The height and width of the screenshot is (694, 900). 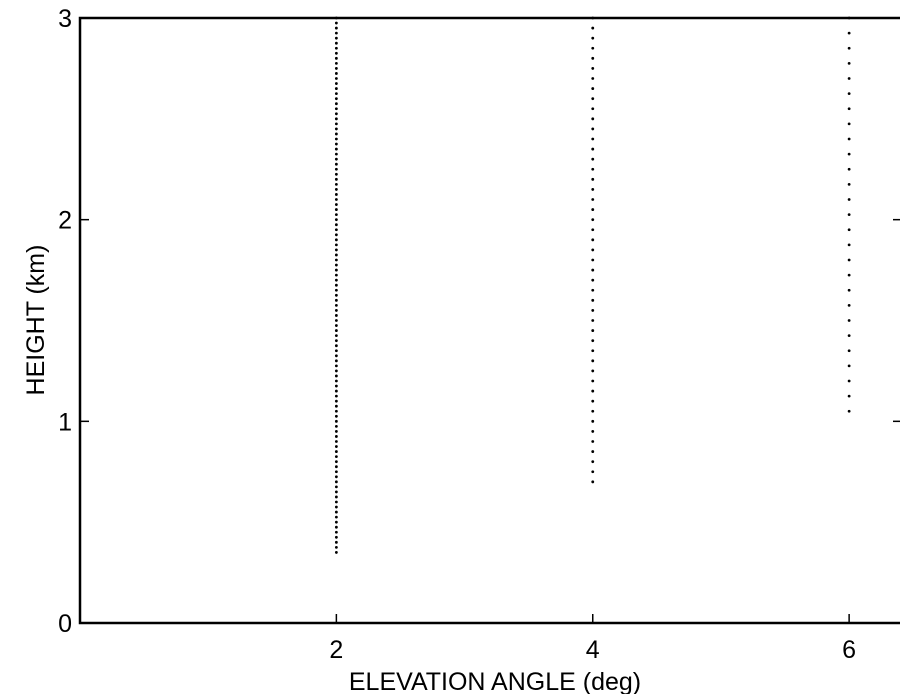 I want to click on x-tick-label: 6, so click(x=849, y=650).